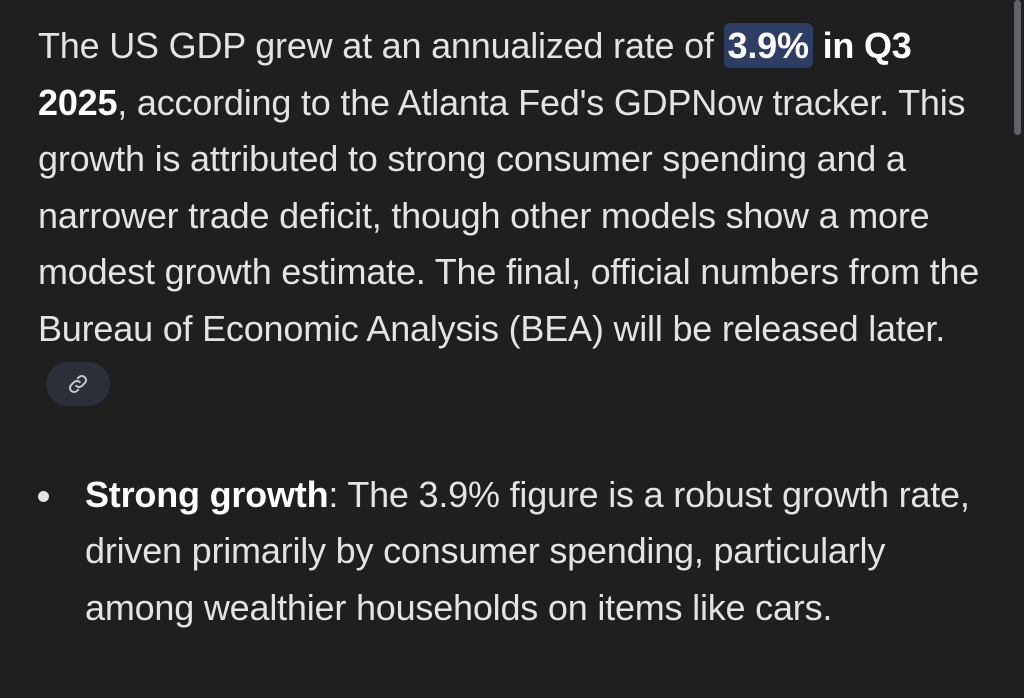  I want to click on quarter-label: in Q3 2025, so click(475, 74).